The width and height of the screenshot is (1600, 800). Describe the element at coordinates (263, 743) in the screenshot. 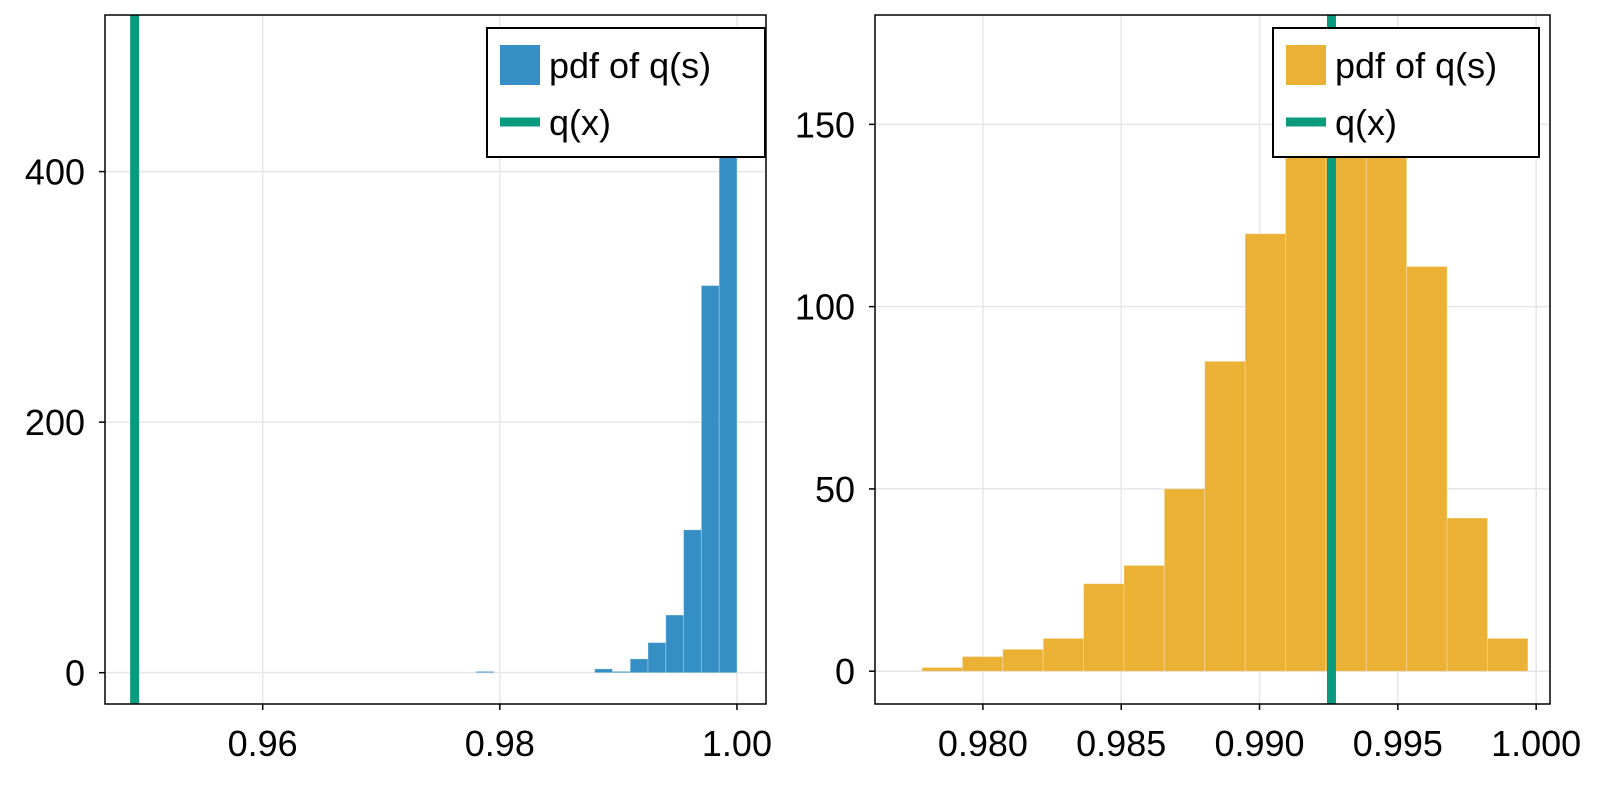

I see `x-tick-label: 0.96` at that location.